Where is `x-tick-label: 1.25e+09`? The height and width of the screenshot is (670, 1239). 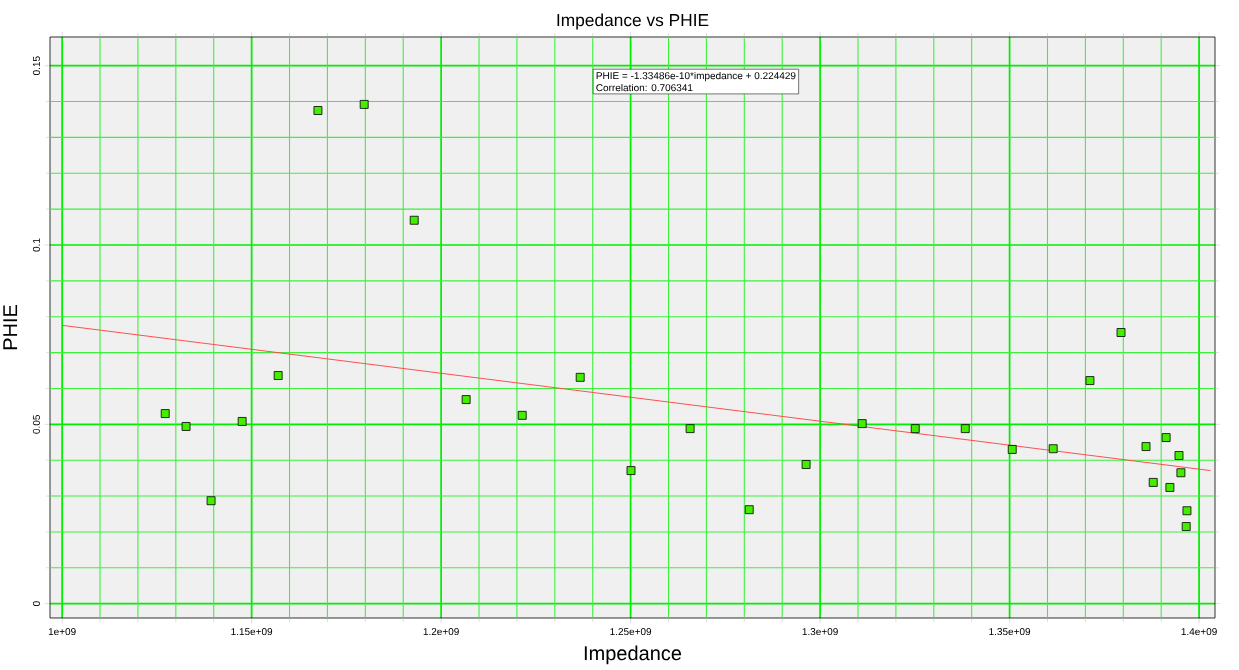 x-tick-label: 1.25e+09 is located at coordinates (631, 632).